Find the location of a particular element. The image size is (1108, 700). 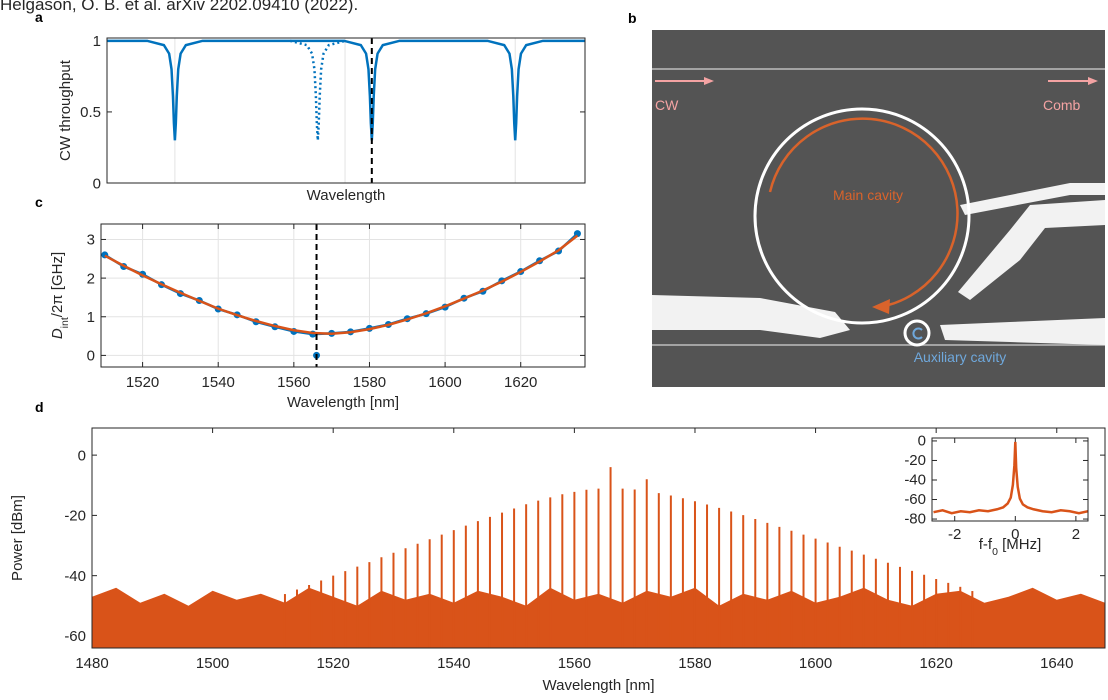

x-tick-label: 2 is located at coordinates (1076, 534).